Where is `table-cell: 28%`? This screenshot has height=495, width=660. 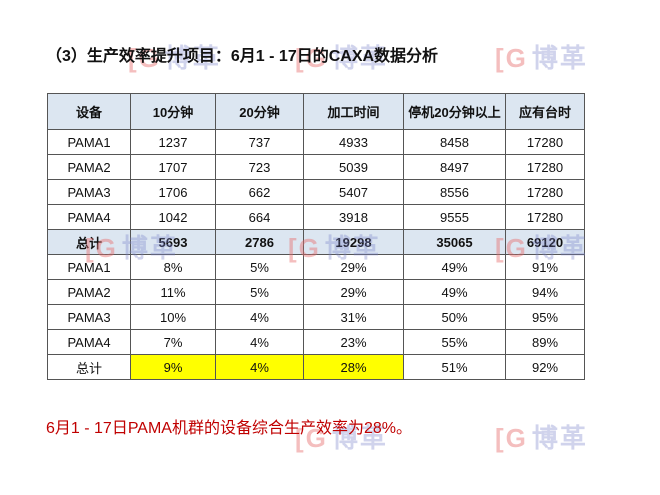 table-cell: 28% is located at coordinates (353, 367).